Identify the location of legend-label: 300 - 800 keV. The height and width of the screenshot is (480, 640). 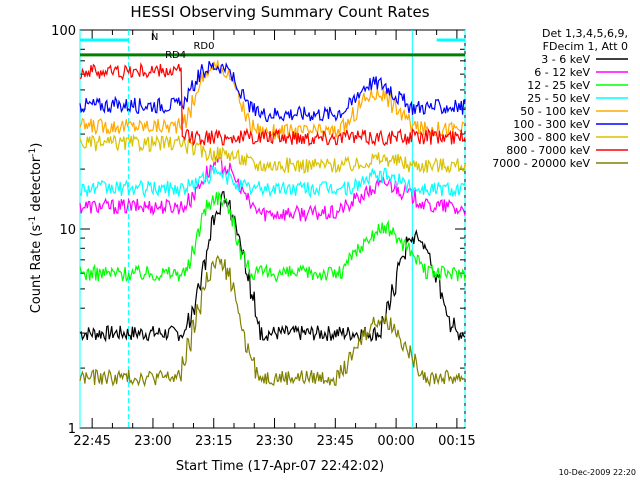
(551, 137).